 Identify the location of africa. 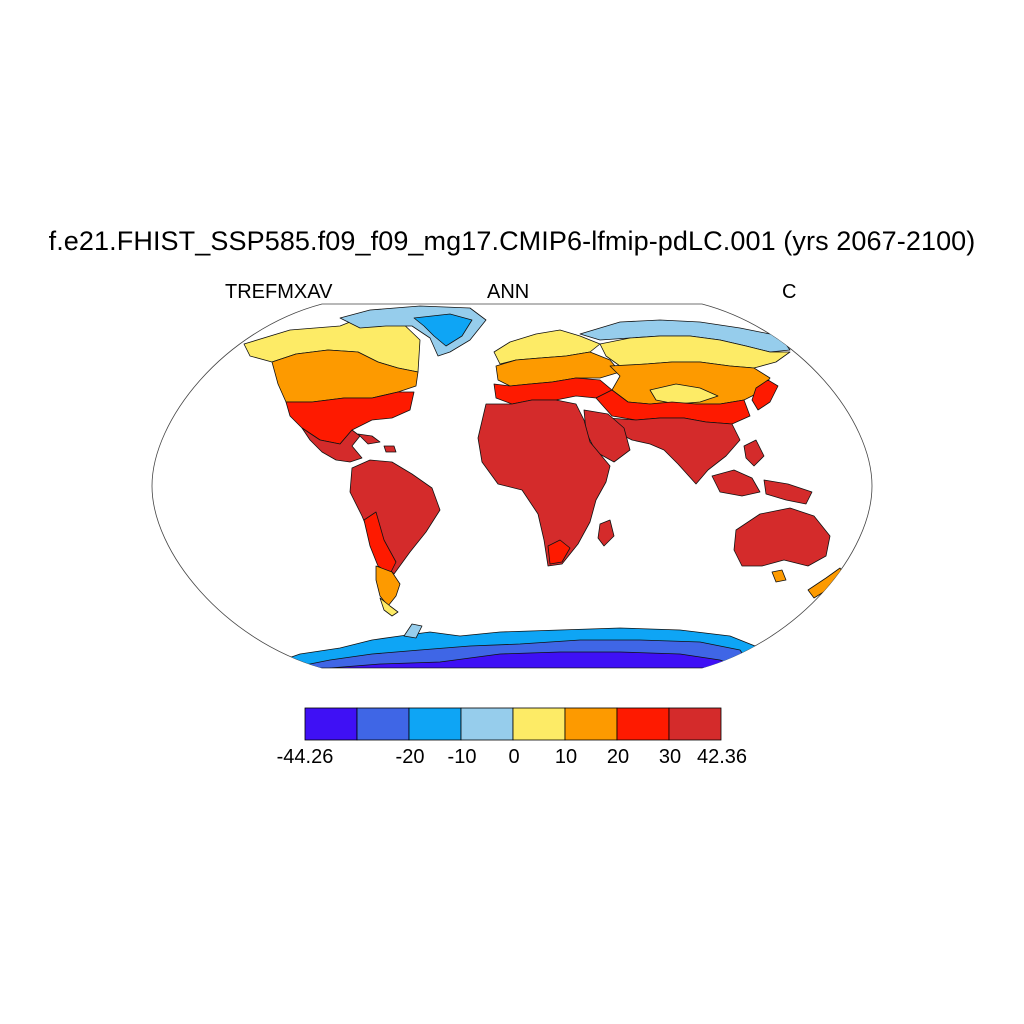
(544, 483).